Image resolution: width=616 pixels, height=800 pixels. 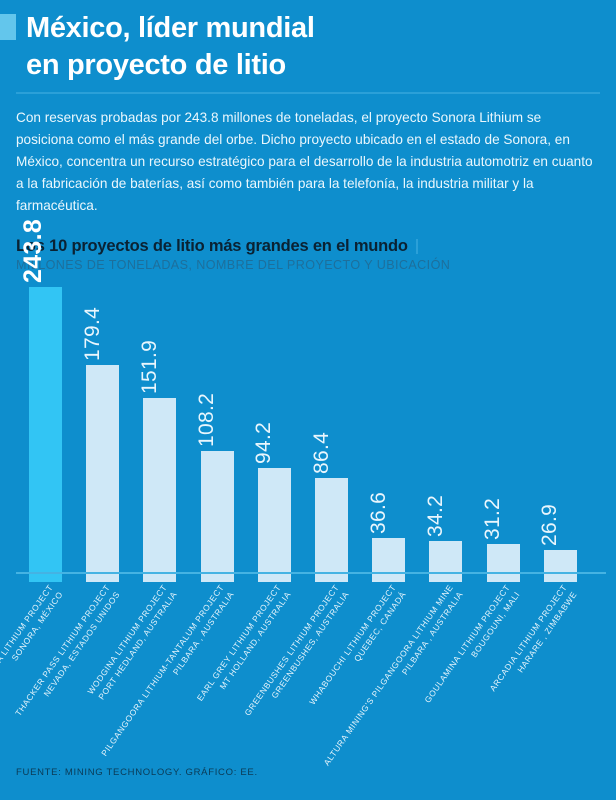 What do you see at coordinates (550, 524) in the screenshot?
I see `bar-value-label: 26.9` at bounding box center [550, 524].